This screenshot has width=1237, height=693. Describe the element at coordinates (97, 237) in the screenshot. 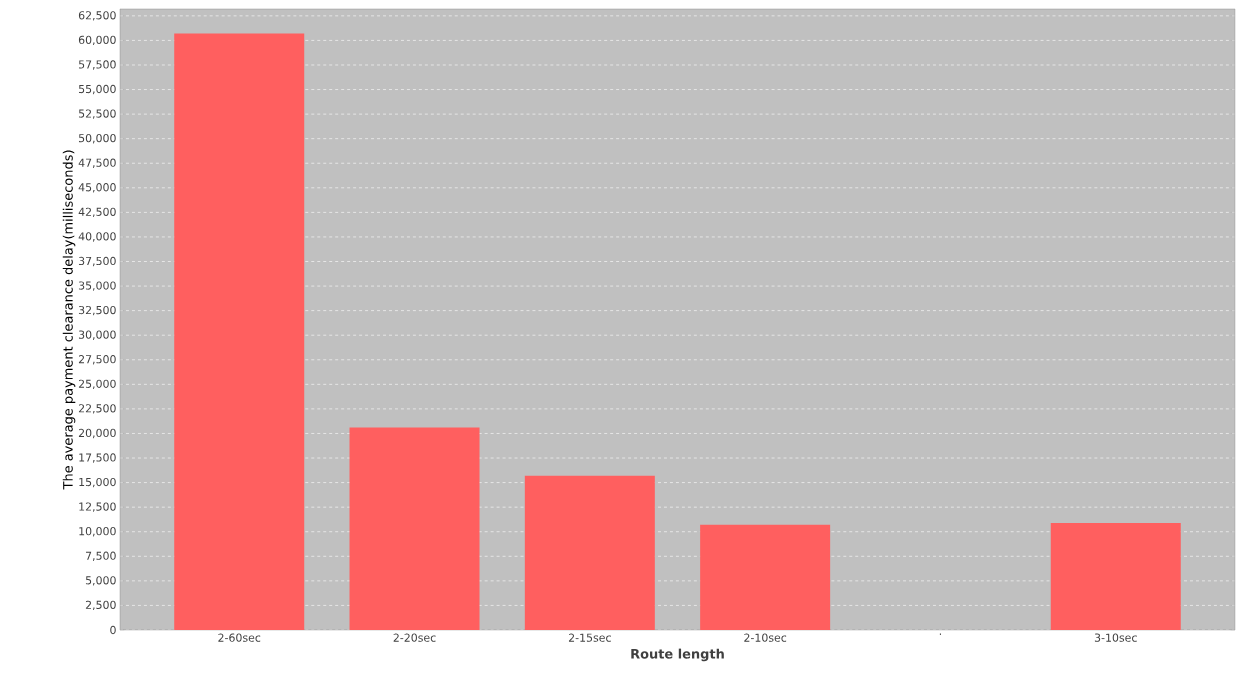

I see `y-tick-label: 40,000` at that location.